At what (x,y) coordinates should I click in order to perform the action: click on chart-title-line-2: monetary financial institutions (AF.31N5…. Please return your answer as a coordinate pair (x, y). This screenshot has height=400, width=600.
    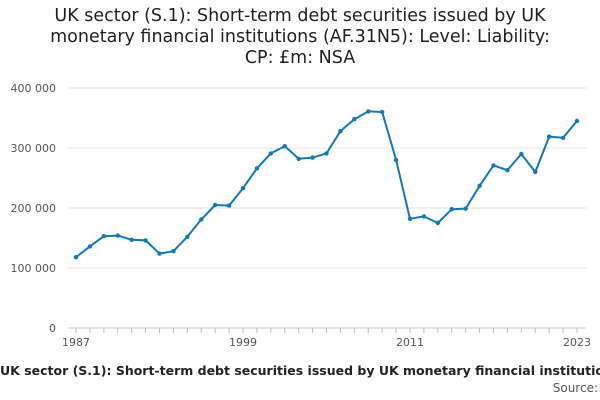
    Looking at the image, I should click on (300, 37).